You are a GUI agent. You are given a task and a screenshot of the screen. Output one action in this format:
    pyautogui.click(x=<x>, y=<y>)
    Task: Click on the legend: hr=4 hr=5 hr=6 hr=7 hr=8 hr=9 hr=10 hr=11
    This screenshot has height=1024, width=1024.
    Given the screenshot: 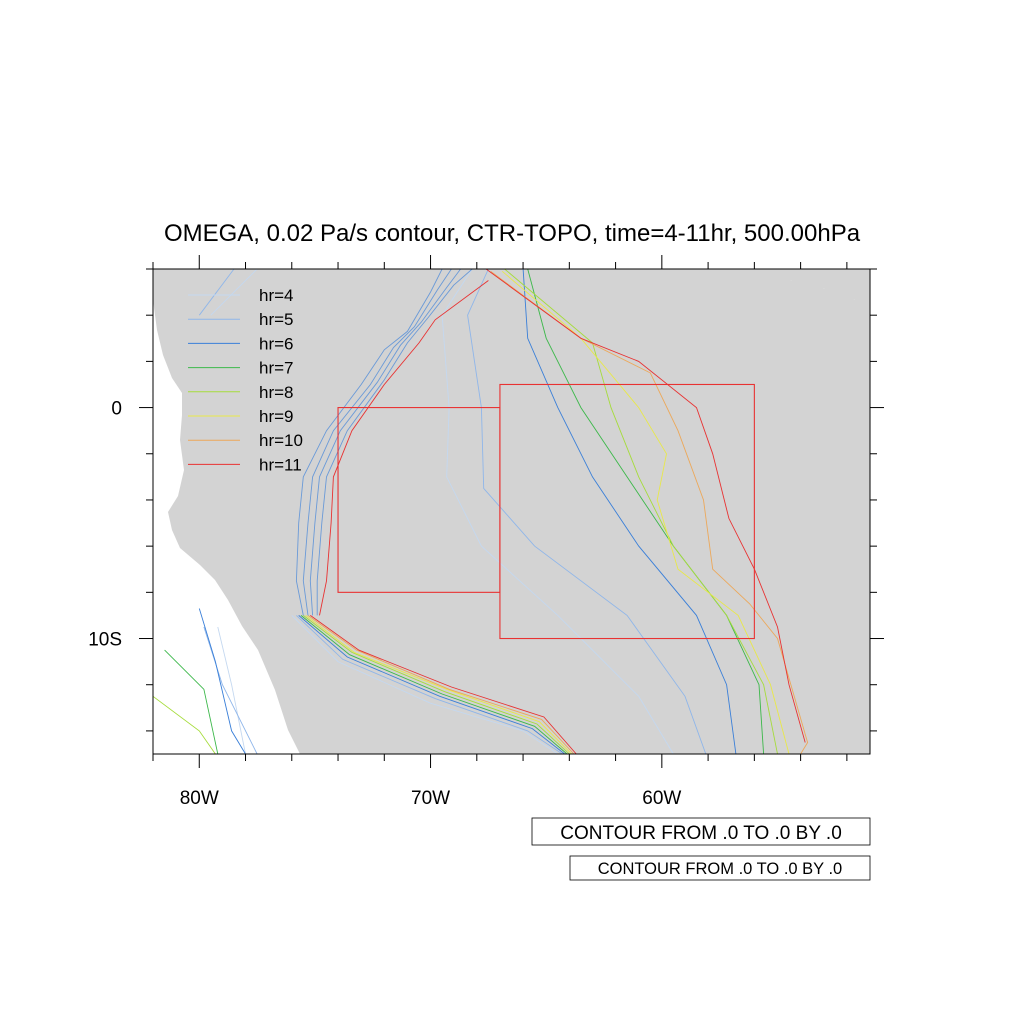 What is the action you would take?
    pyautogui.click(x=245, y=380)
    